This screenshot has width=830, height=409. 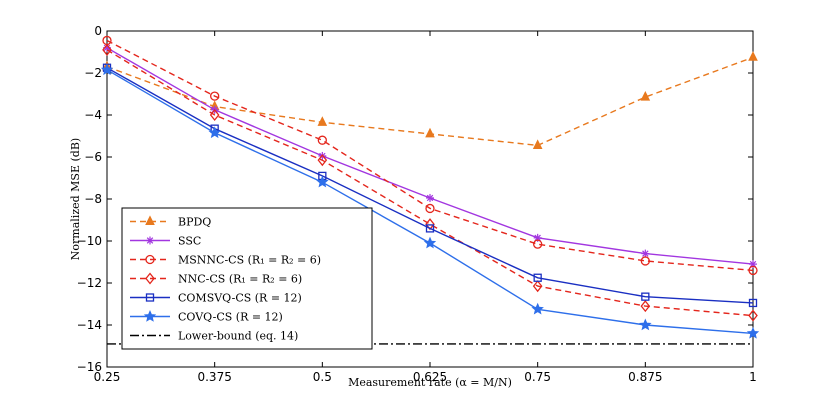 I want to click on y-tick-label: 0, so click(x=98, y=31).